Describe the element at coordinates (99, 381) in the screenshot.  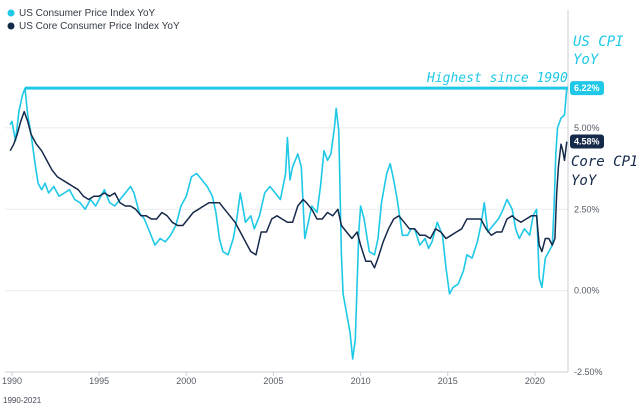
I see `x-tick-label: 1995` at that location.